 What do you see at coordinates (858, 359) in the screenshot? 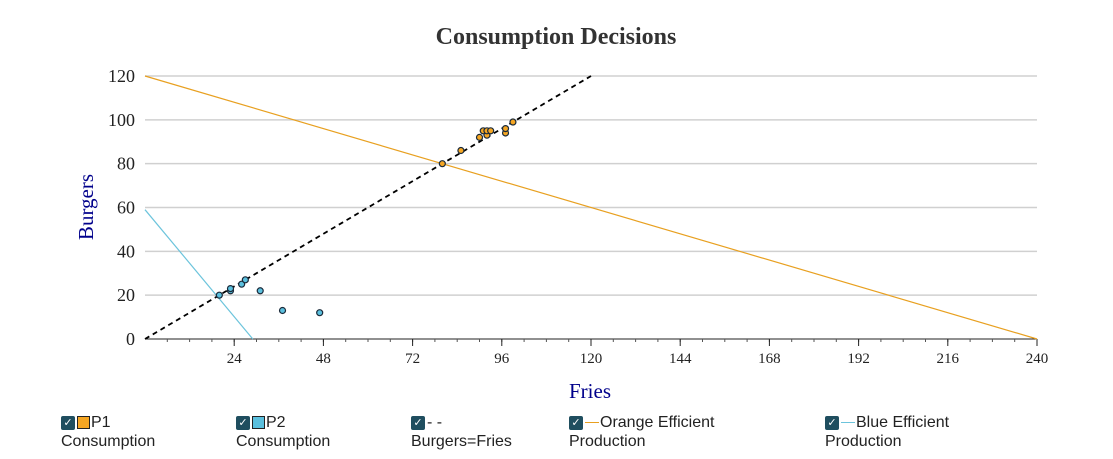
I see `x-tick-label-192: 192` at bounding box center [858, 359].